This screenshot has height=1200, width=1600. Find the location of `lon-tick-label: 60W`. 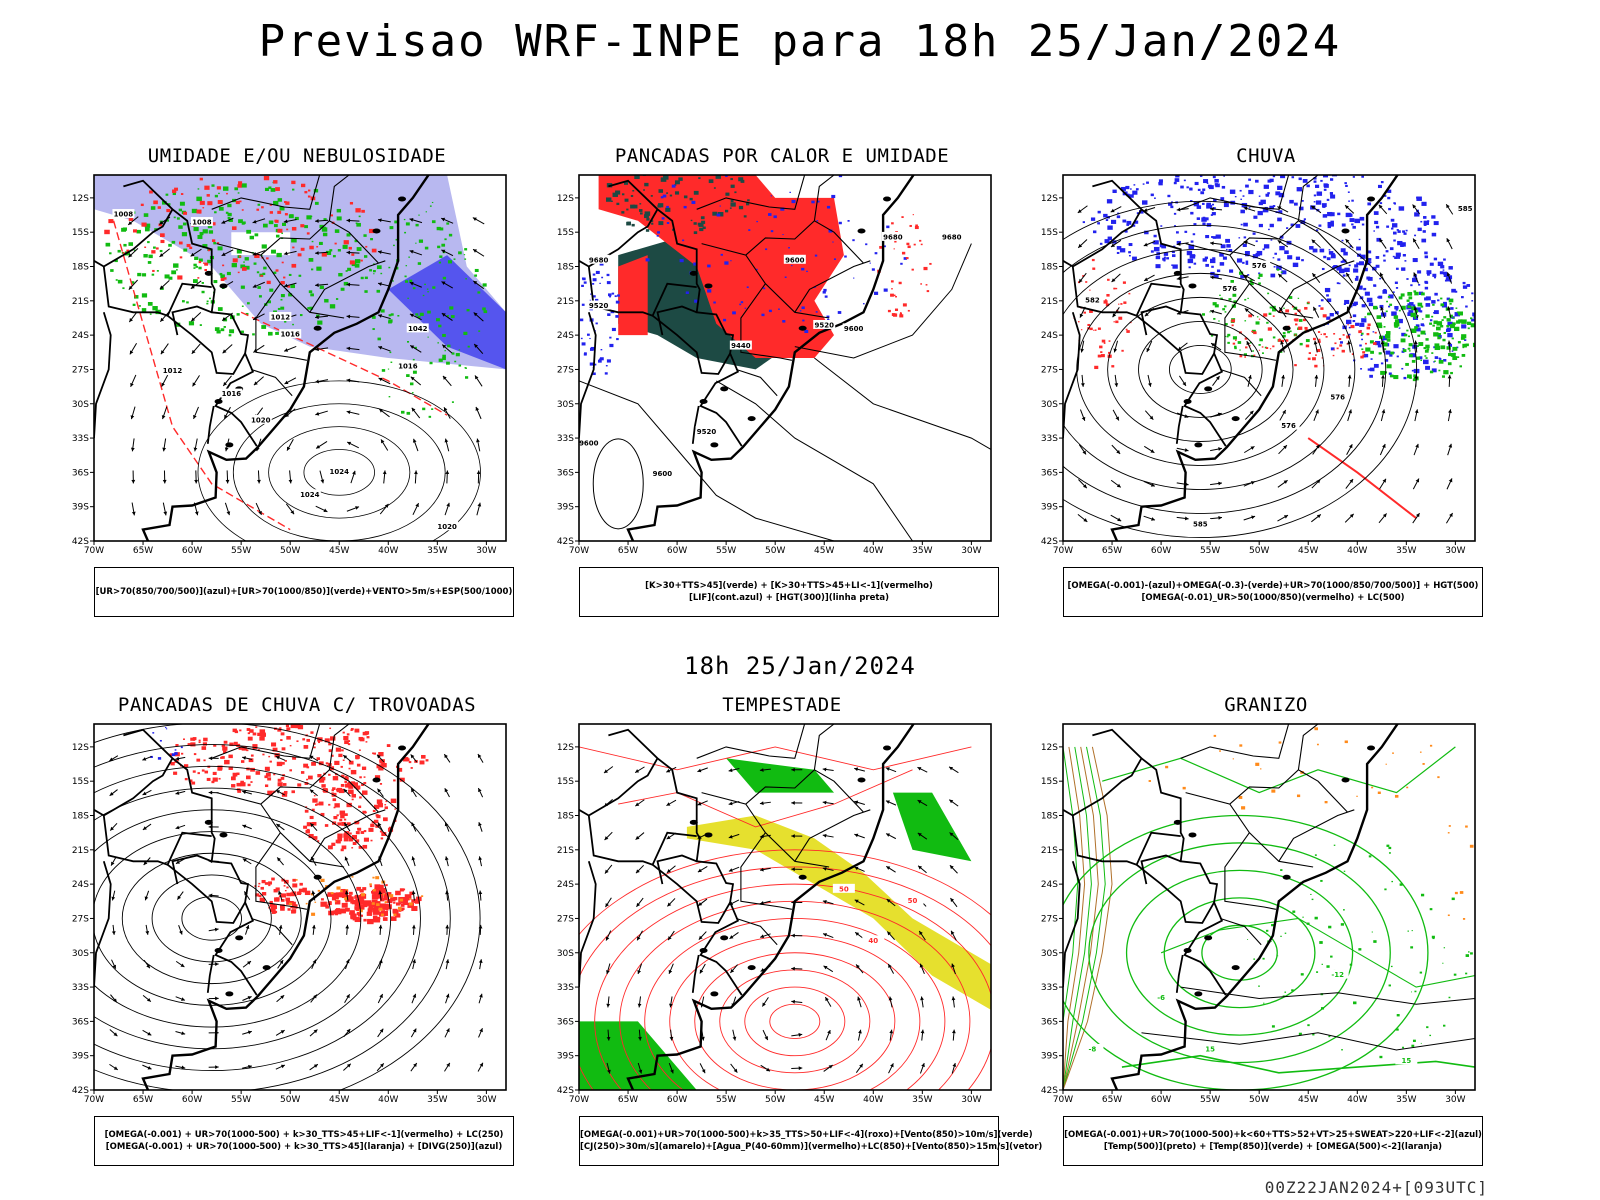

lon-tick-label: 60W is located at coordinates (1161, 551).